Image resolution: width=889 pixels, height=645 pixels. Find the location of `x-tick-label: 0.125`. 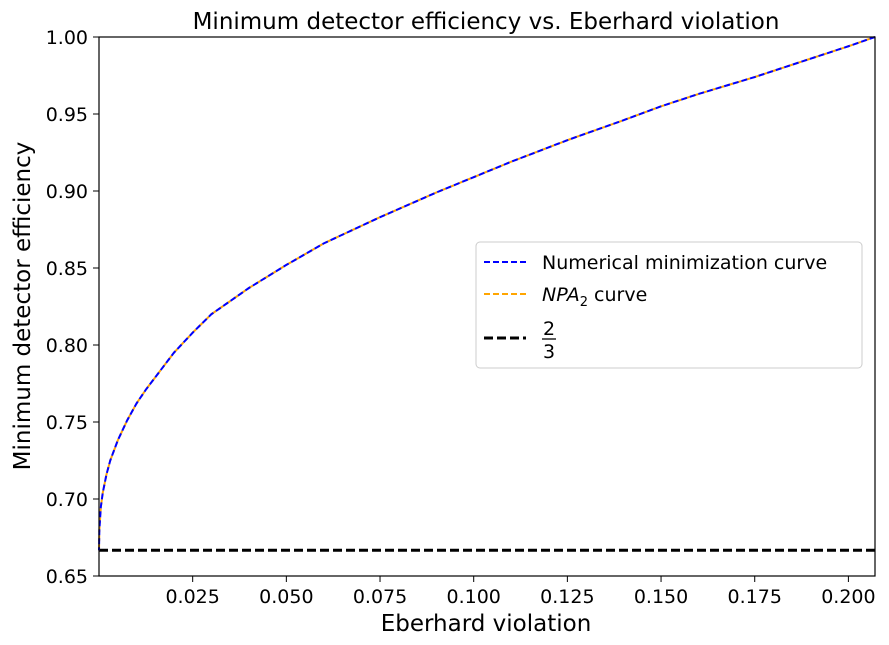

x-tick-label: 0.125 is located at coordinates (567, 597).